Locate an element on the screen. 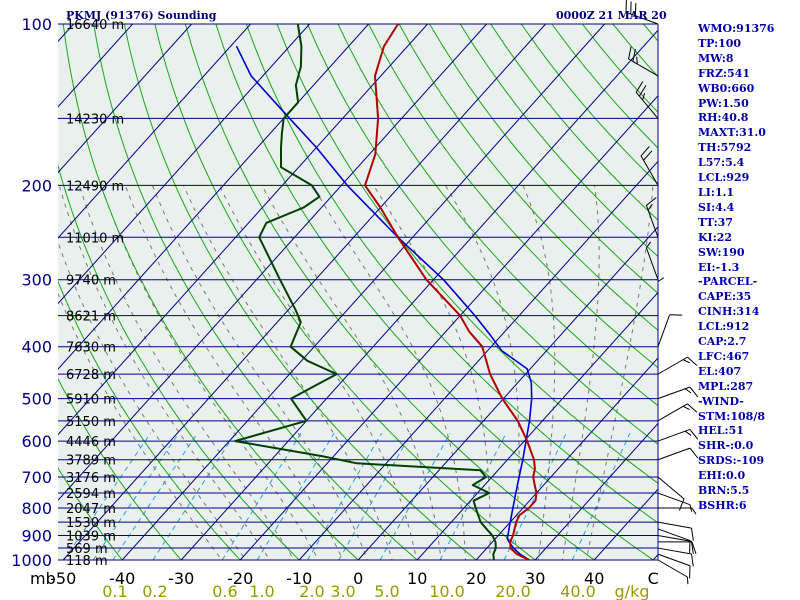  index-line: WMO:91376 is located at coordinates (736, 28).